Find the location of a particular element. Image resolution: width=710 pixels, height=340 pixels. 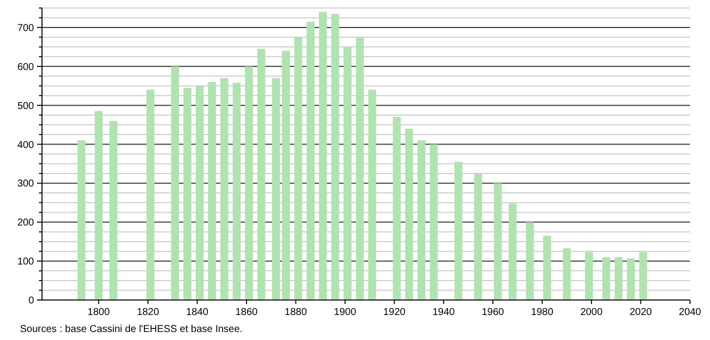

y-tick-label: 600 is located at coordinates (25, 67).